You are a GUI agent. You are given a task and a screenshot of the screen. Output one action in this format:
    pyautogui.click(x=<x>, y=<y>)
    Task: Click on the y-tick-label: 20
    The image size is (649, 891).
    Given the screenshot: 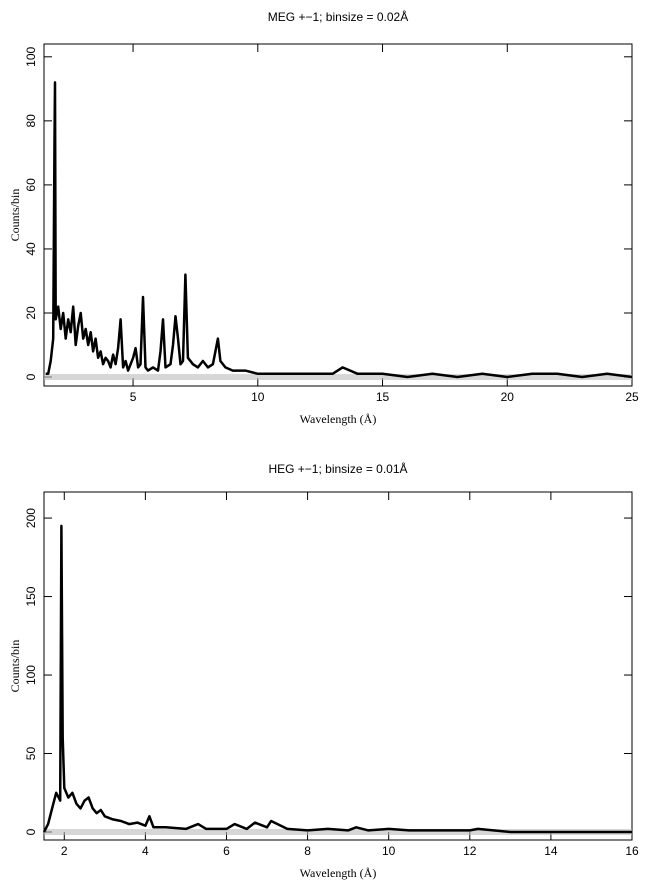 What is the action you would take?
    pyautogui.click(x=31, y=313)
    